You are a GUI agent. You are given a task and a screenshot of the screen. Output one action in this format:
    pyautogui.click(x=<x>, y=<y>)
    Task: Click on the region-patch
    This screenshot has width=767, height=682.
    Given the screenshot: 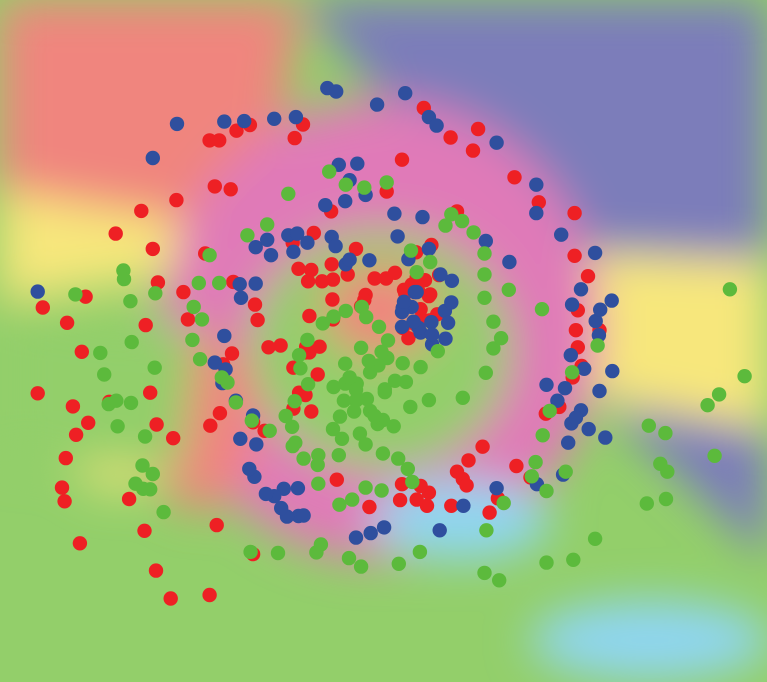 What is the action you would take?
    pyautogui.click(x=100, y=385)
    